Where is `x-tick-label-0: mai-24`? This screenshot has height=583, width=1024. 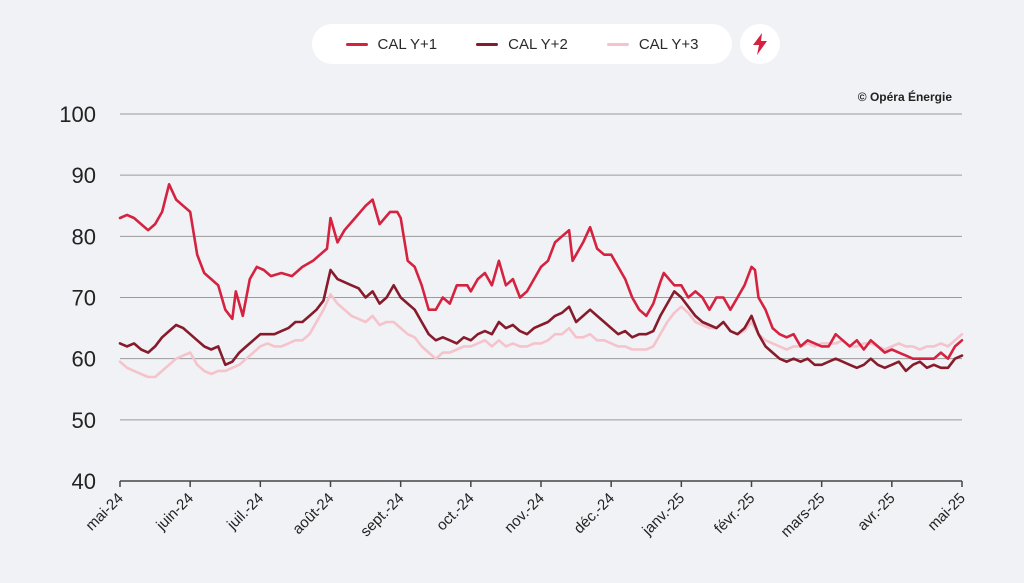
x-tick-label-0: mai-24 is located at coordinates (104, 512).